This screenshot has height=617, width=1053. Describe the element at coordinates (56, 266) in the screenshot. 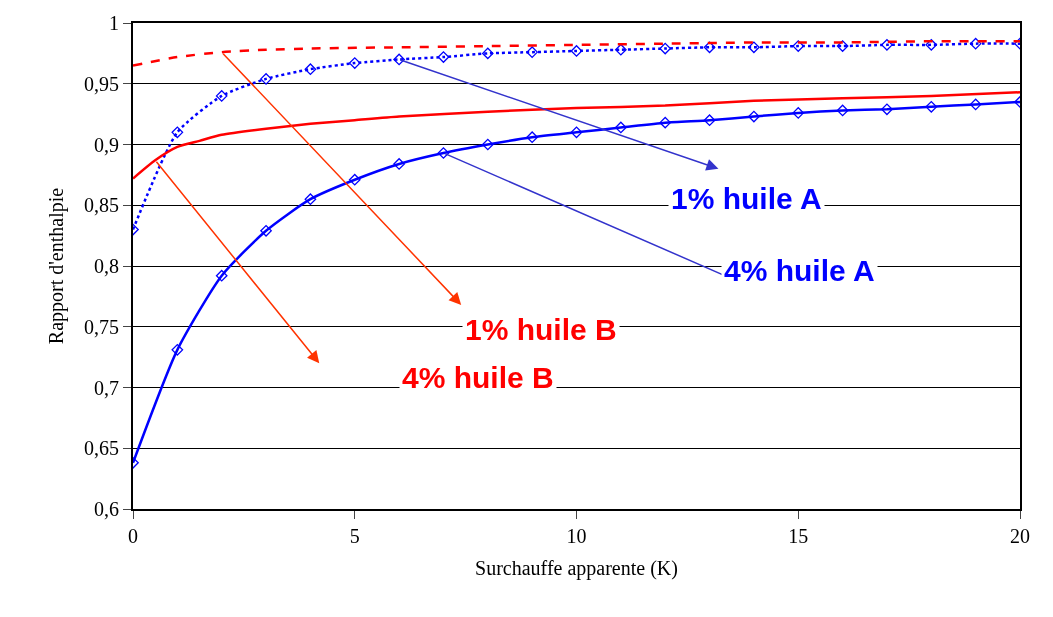

I see `y-axis-title: Rapport d'enthalpie` at that location.